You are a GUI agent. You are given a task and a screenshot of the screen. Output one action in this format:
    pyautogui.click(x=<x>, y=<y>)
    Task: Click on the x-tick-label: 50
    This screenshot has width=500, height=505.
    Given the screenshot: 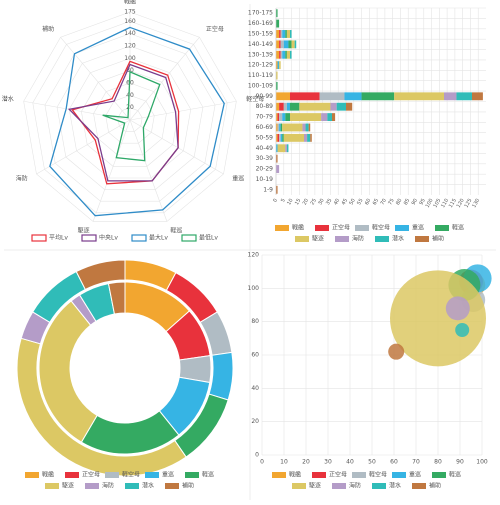 What is the action you would take?
    pyautogui.click(x=372, y=462)
    